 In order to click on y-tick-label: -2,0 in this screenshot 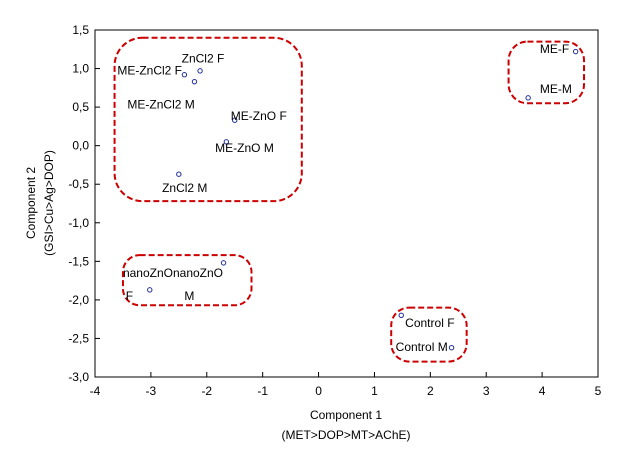, I will do `click(78, 300)`.